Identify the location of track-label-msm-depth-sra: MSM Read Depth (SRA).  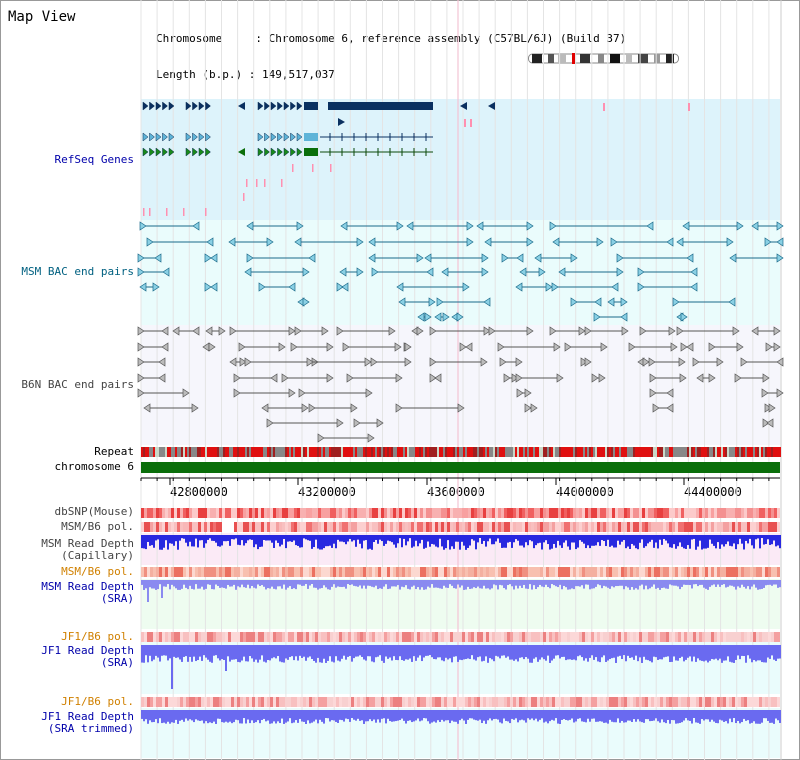
(87, 592).